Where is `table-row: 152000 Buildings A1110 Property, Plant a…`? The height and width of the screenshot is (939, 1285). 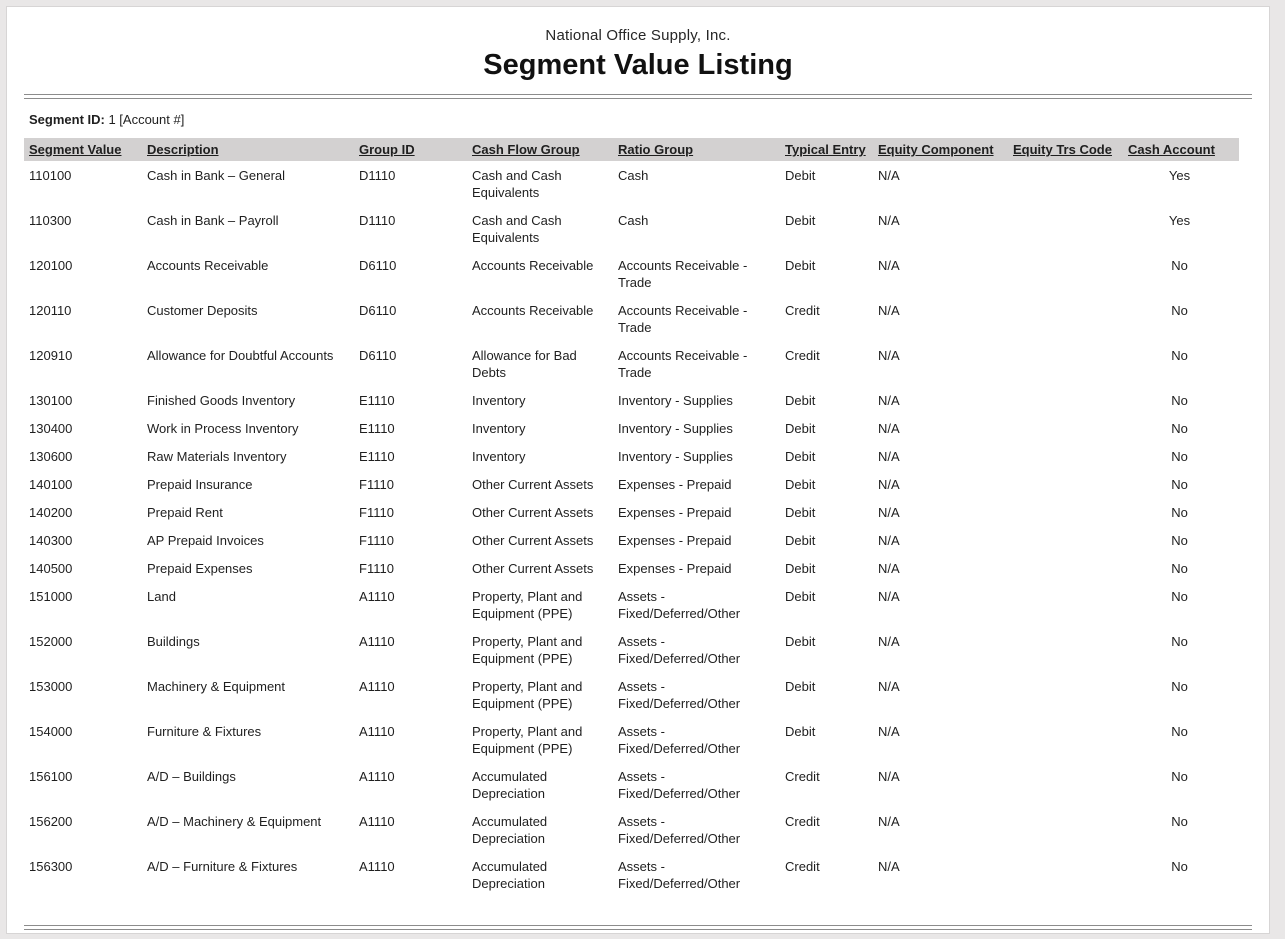
table-row: 152000 Buildings A1110 Property, Plant a… is located at coordinates (631, 649).